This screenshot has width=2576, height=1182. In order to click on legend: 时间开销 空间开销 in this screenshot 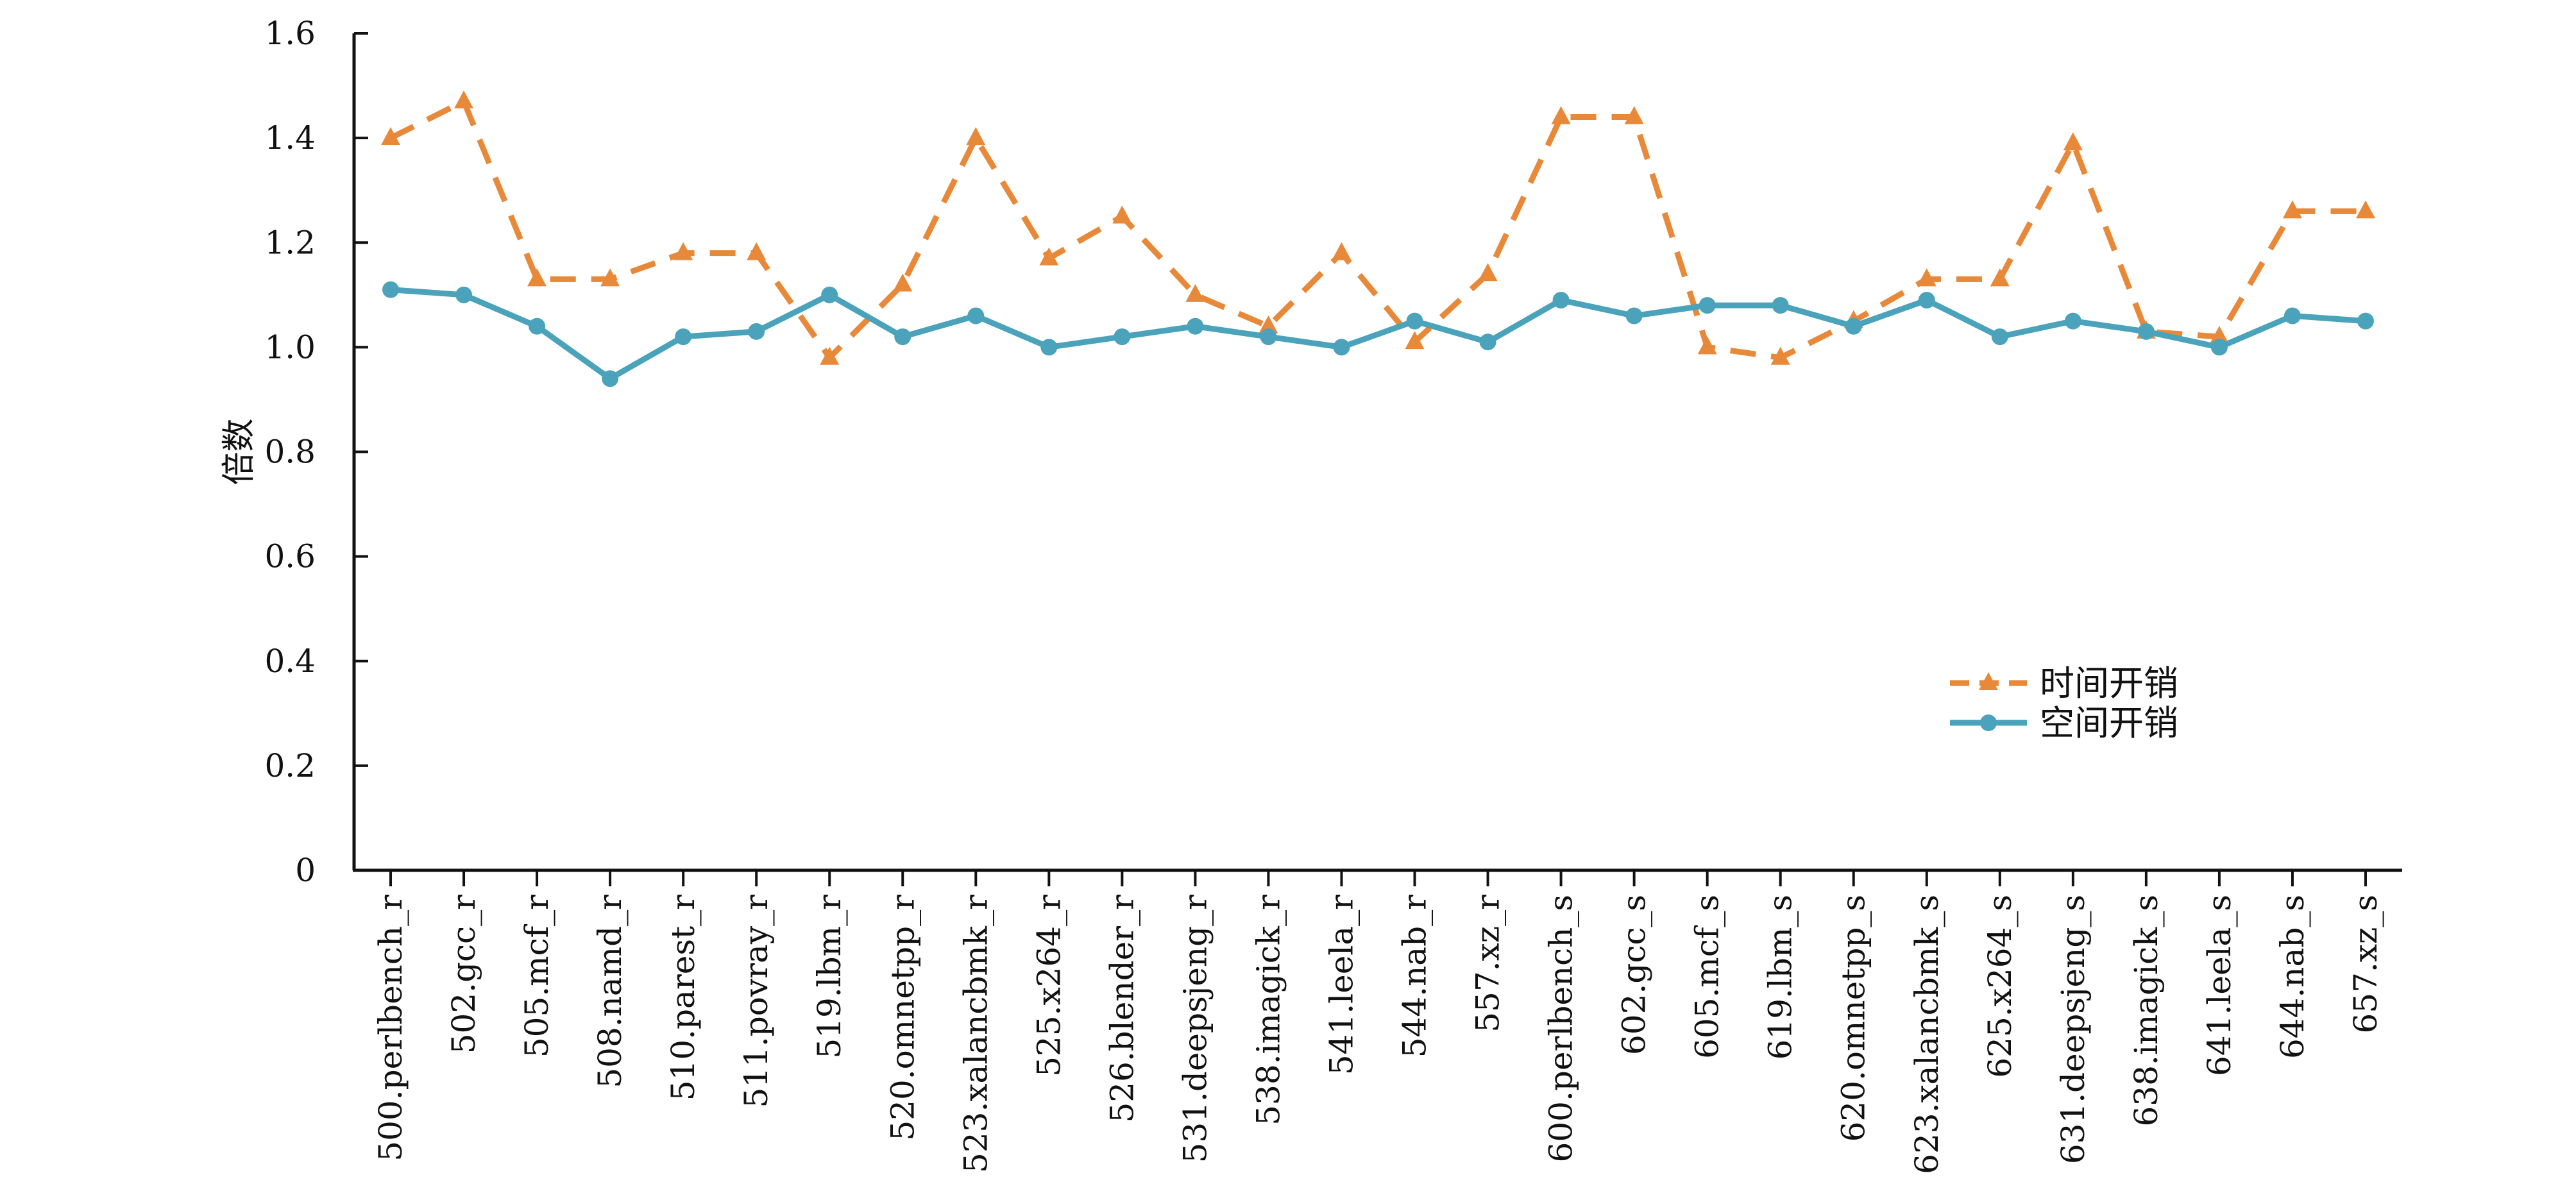, I will do `click(2064, 703)`.